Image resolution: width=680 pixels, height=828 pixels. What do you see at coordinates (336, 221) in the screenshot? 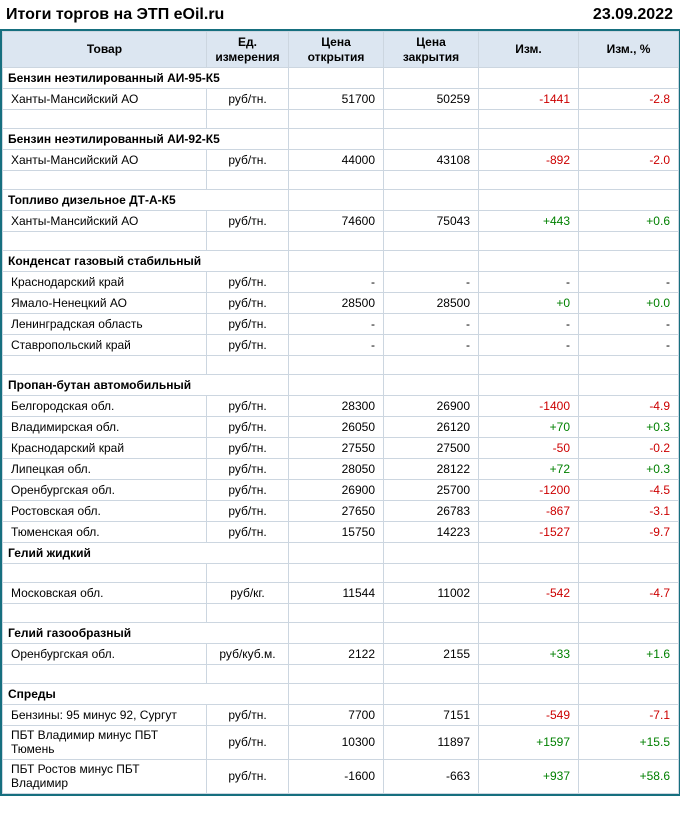
I see `cell-open: 74600` at bounding box center [336, 221].